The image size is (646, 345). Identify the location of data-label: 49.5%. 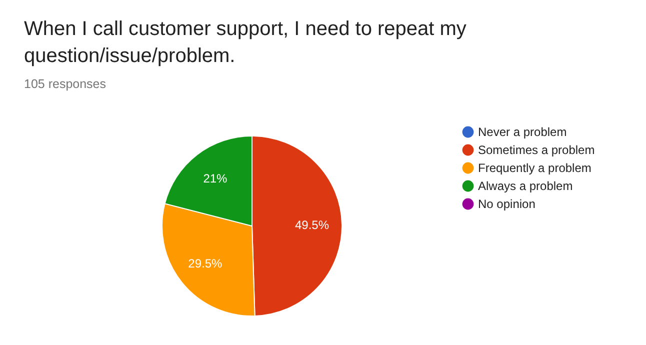
(312, 225).